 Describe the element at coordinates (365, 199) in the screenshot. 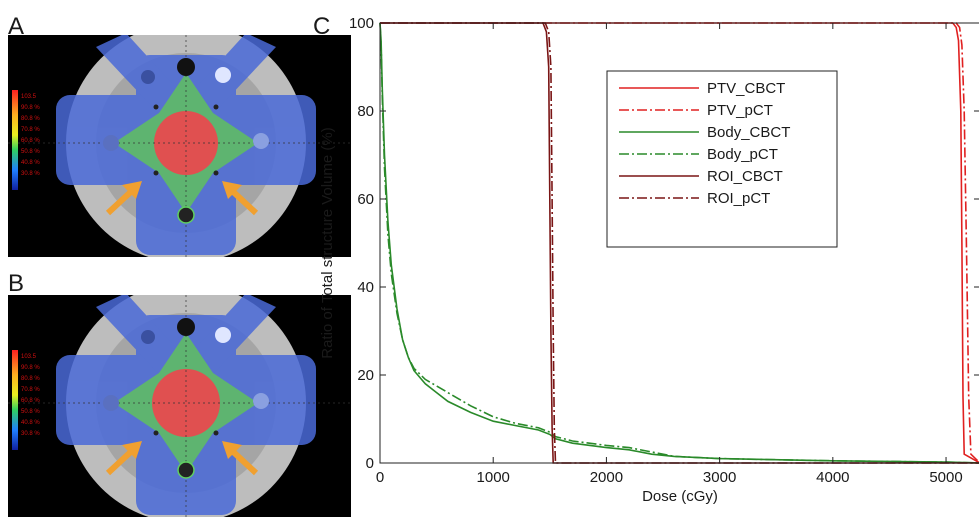

I see `y-tick-label: 60` at that location.